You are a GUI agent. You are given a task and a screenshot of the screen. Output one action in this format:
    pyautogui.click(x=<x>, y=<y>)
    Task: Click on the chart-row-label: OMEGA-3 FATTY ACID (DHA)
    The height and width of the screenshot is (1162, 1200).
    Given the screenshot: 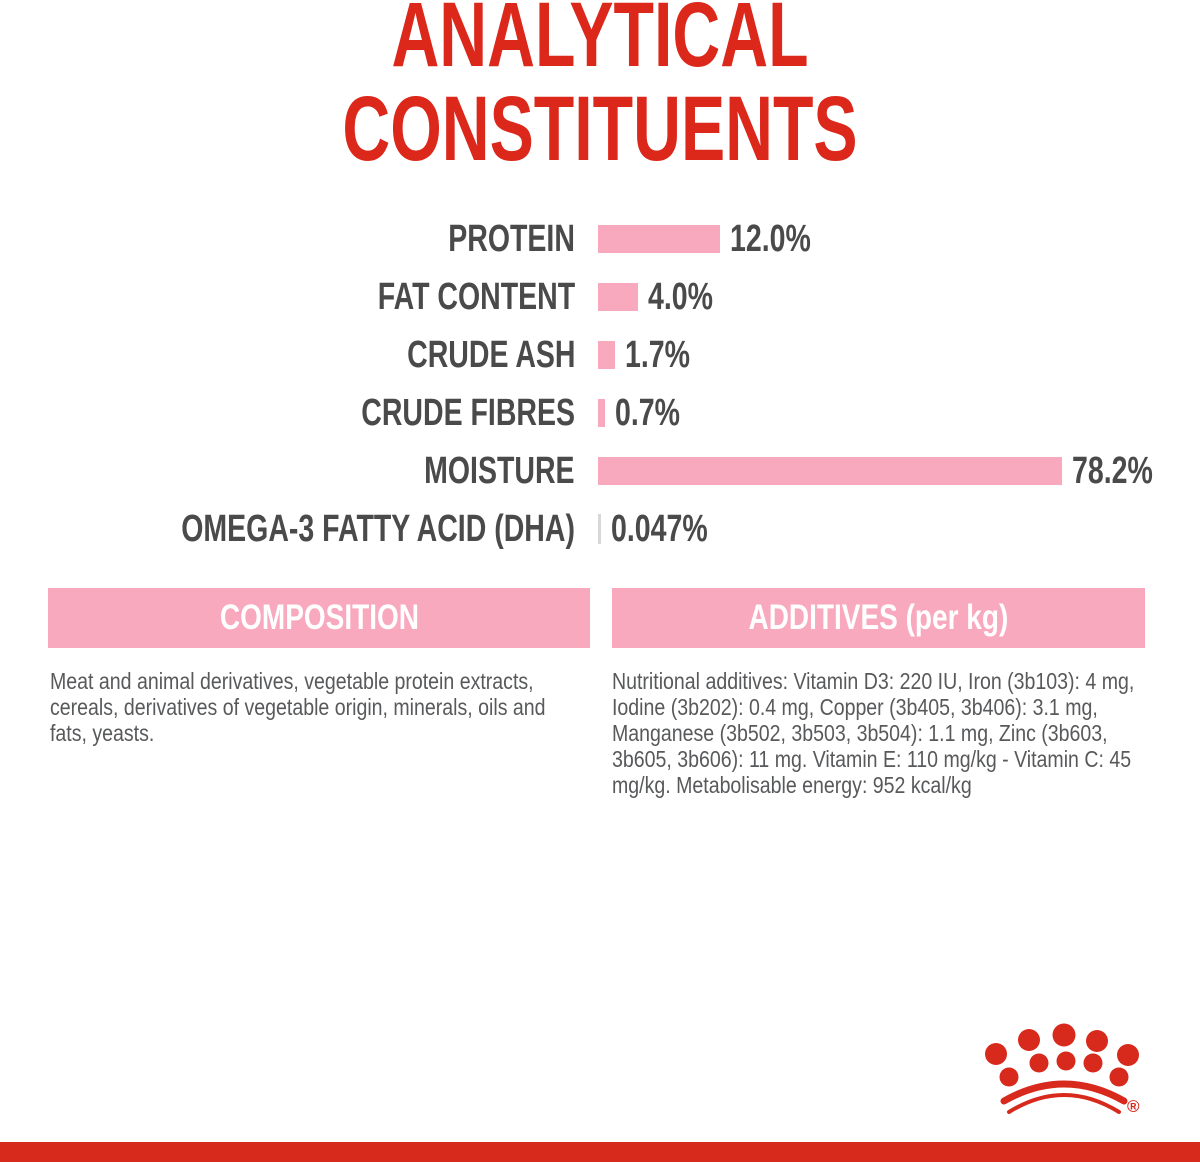 What is the action you would take?
    pyautogui.click(x=378, y=528)
    